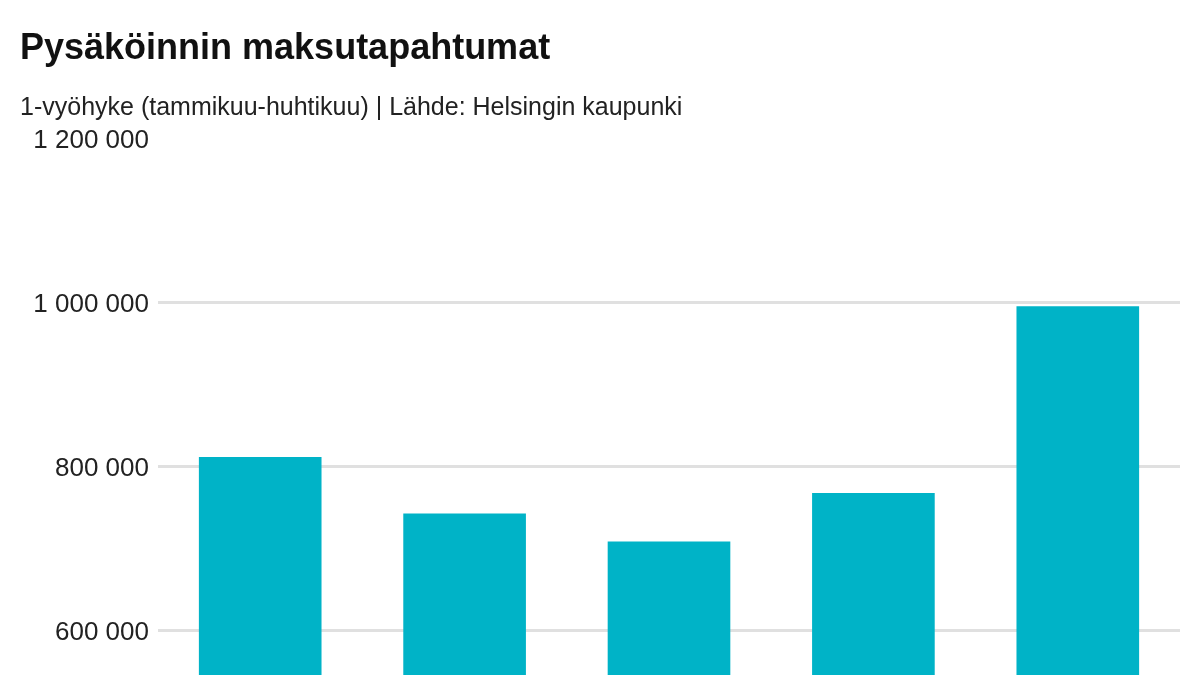  Describe the element at coordinates (91, 139) in the screenshot. I see `y-tick-label: 1 200 000` at that location.